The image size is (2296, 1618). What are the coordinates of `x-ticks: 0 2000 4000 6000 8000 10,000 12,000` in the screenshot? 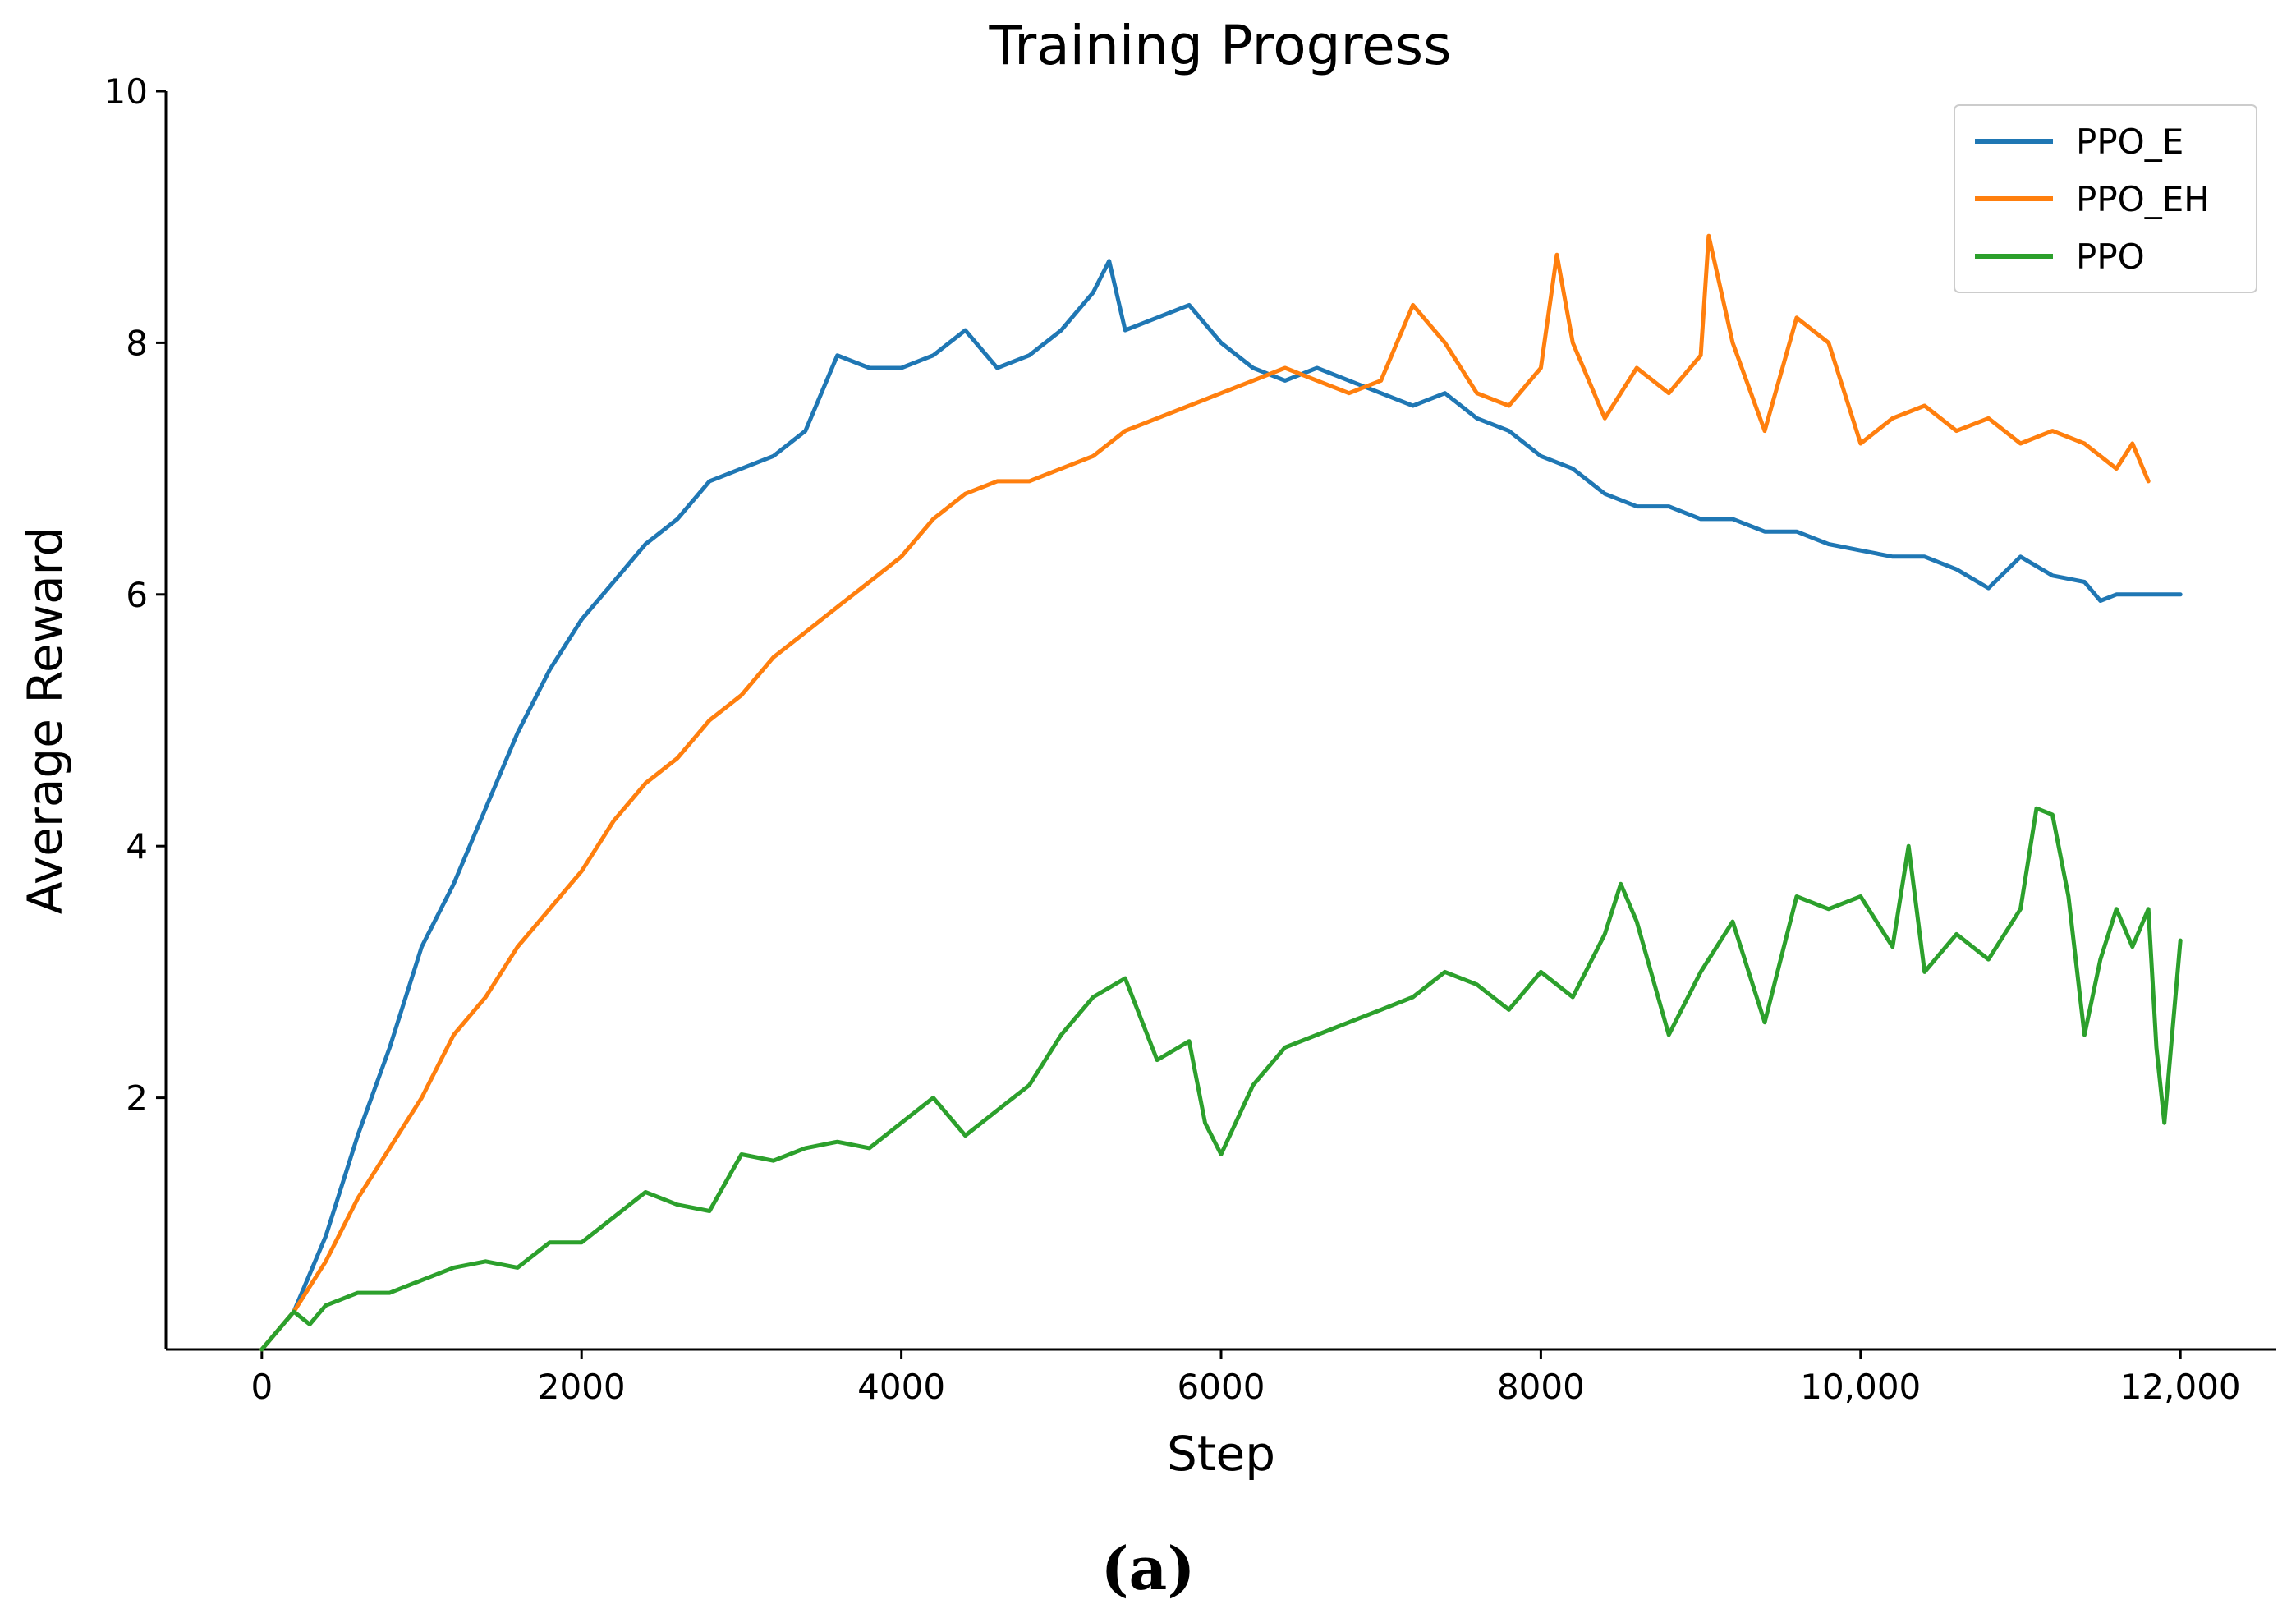 It's located at (1245, 1378).